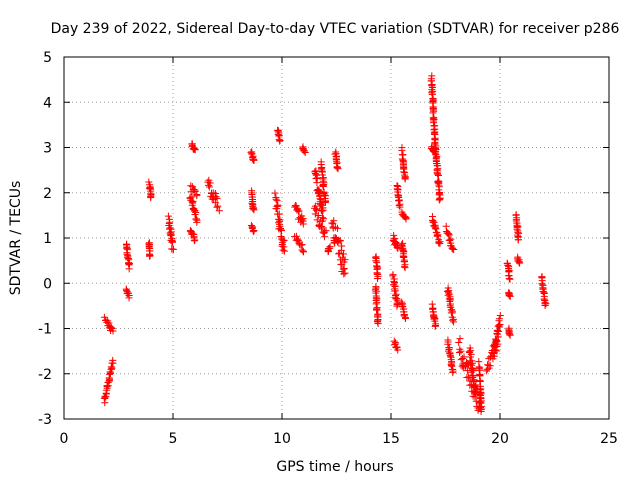 The height and width of the screenshot is (480, 640). What do you see at coordinates (391, 439) in the screenshot?
I see `x-tick-label: 15` at bounding box center [391, 439].